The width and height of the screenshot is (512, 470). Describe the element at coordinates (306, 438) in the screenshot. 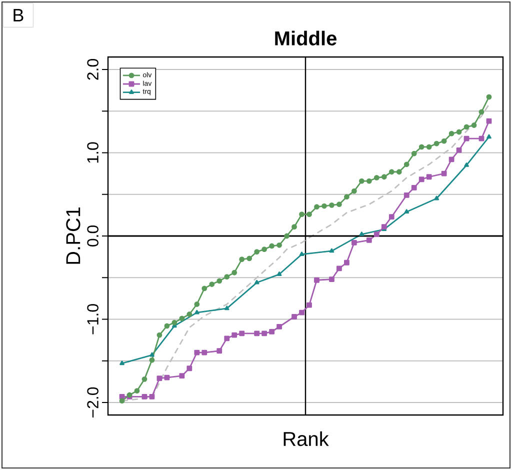

I see `x-axis-title: Rank` at that location.